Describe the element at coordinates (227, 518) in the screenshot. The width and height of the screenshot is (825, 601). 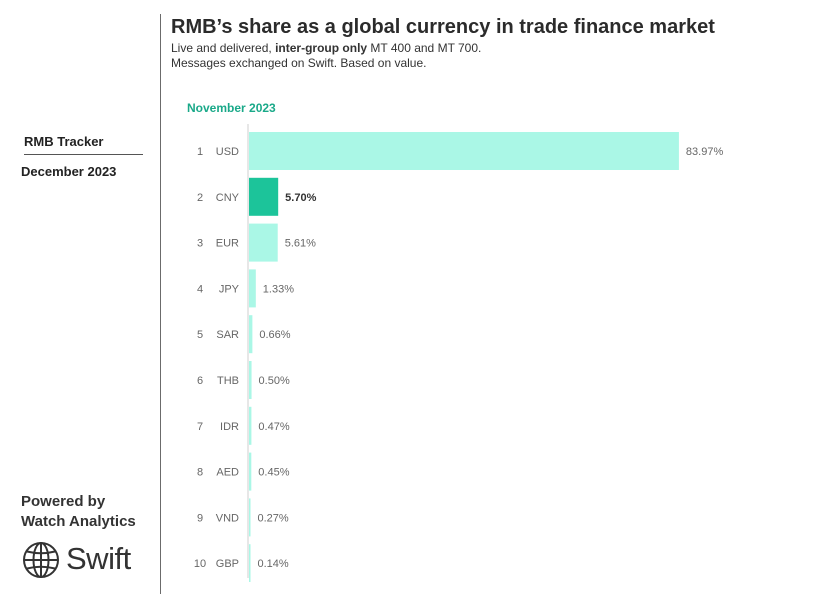
I see `category-label: VND` at that location.